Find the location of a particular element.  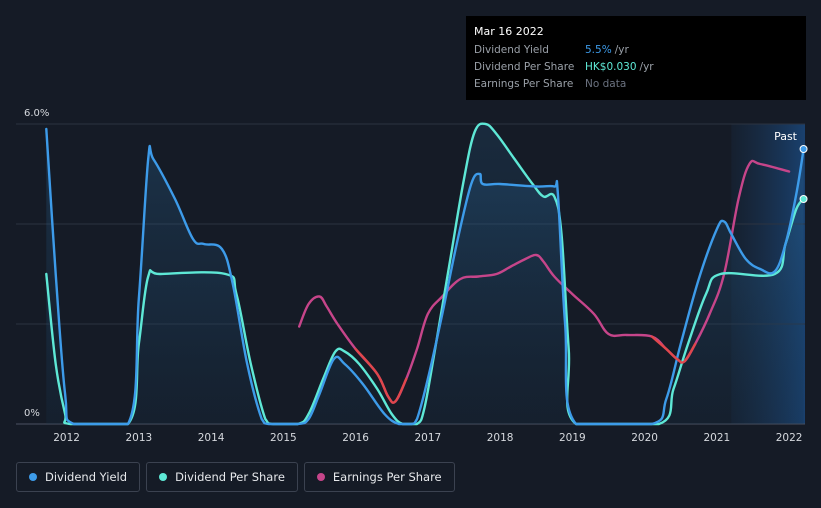

x-tick-label: 2017 is located at coordinates (427, 438).